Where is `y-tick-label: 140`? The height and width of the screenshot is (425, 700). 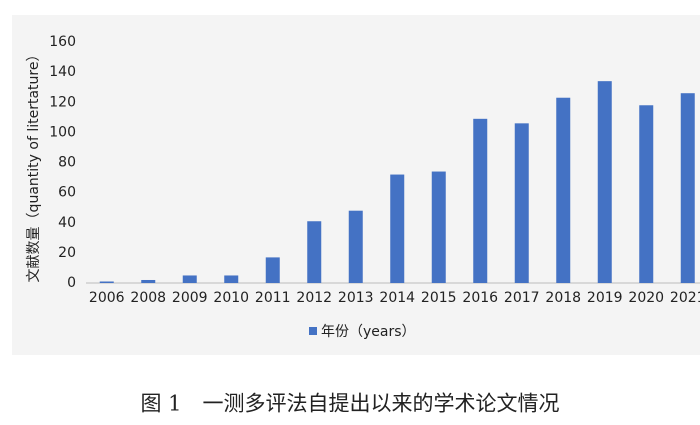
y-tick-label: 140 is located at coordinates (62, 72).